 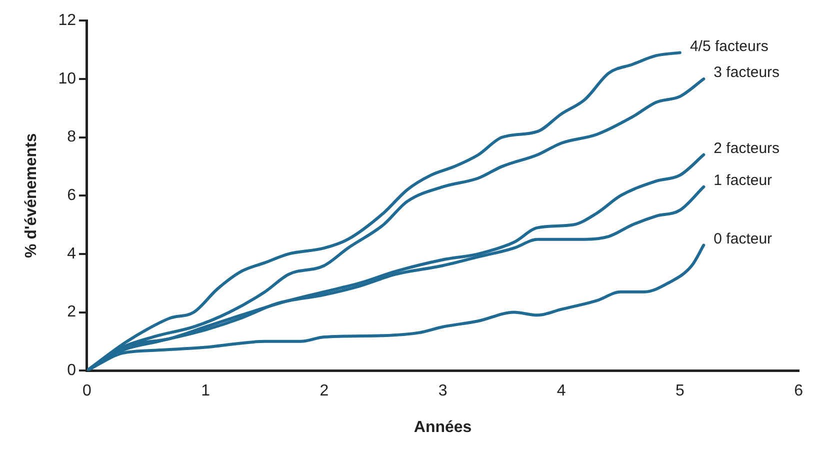 What do you see at coordinates (67, 79) in the screenshot?
I see `y-tick-label: 10` at bounding box center [67, 79].